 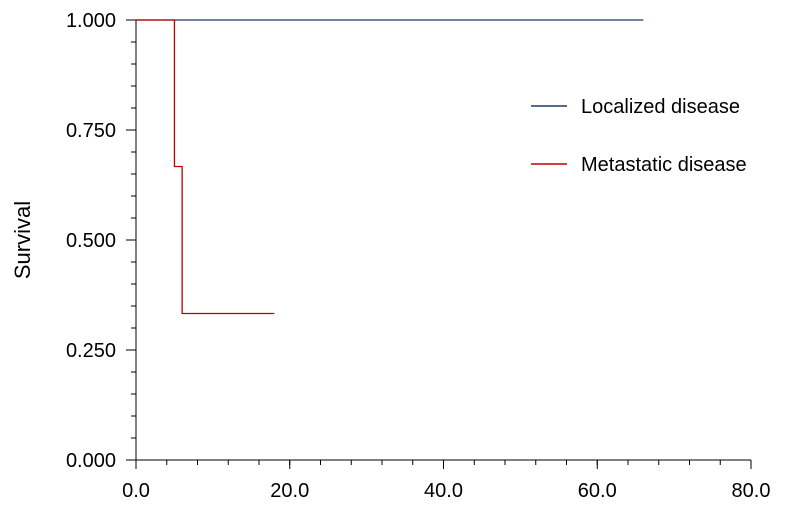 I want to click on series-line-metastatic, so click(x=205, y=167).